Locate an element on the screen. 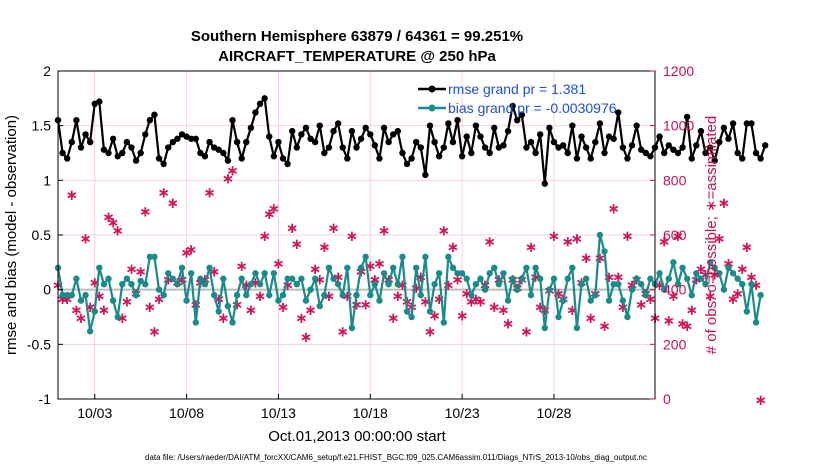 This screenshot has height=470, width=830. x-tick-label: 10/08 is located at coordinates (186, 413).